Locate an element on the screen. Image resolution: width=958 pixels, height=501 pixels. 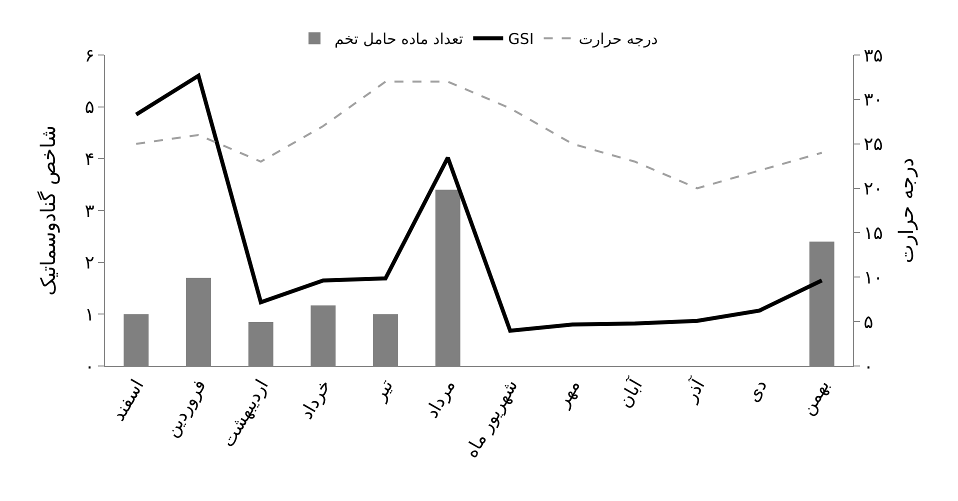
legend-label: تعداد ماده حامل تخم is located at coordinates (399, 39).